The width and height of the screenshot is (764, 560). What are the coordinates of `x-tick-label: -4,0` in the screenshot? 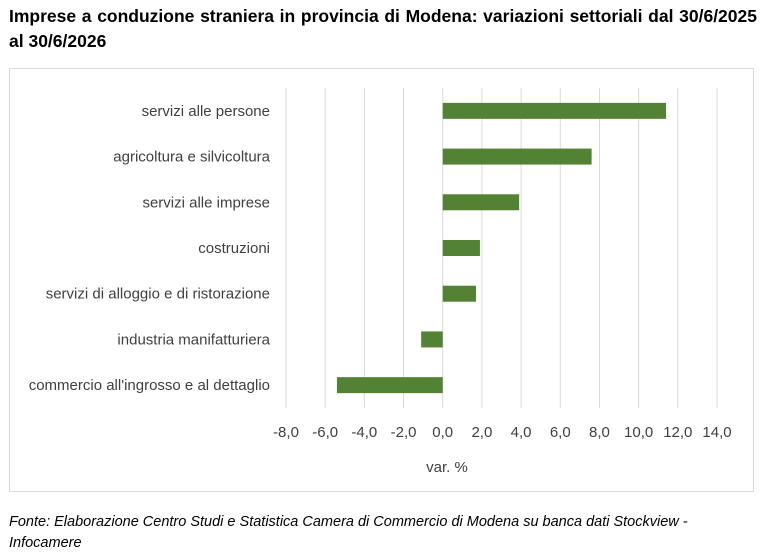 It's located at (364, 432).